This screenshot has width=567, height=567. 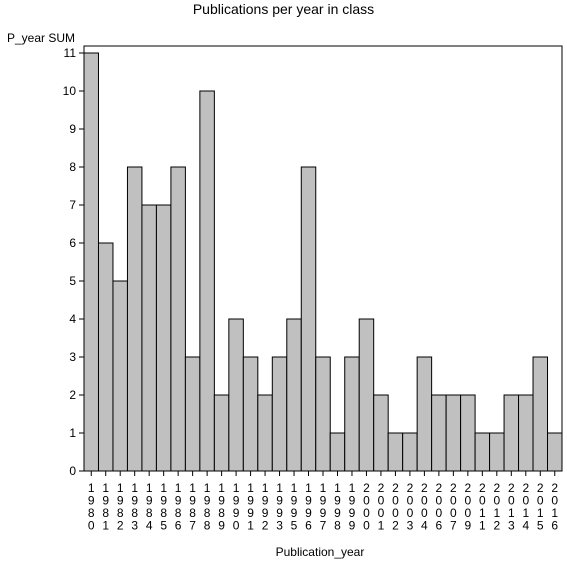 What do you see at coordinates (72, 357) in the screenshot?
I see `y-tick-label: 3` at bounding box center [72, 357].